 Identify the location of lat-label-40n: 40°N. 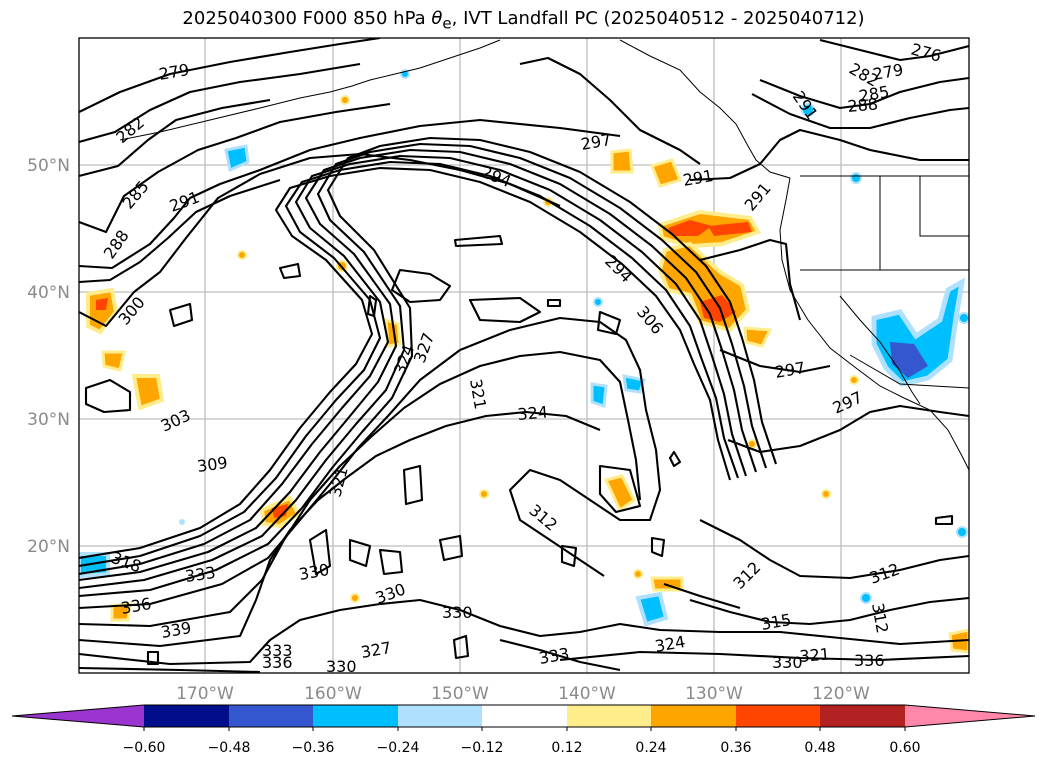
(48, 293).